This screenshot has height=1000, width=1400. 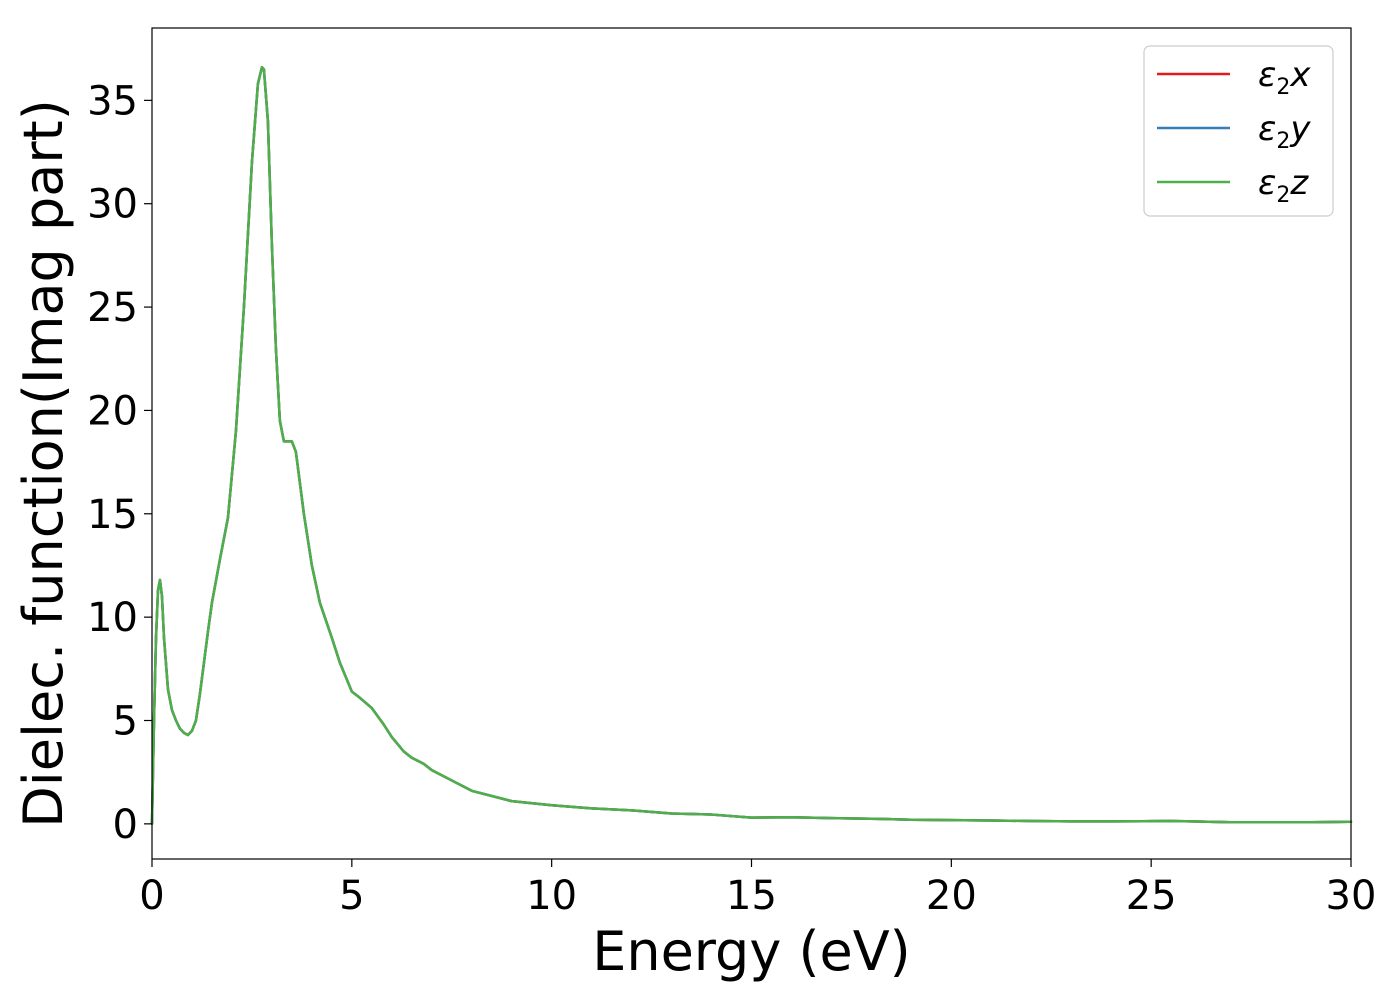 What do you see at coordinates (112, 515) in the screenshot?
I see `y-tick-label: 15` at bounding box center [112, 515].